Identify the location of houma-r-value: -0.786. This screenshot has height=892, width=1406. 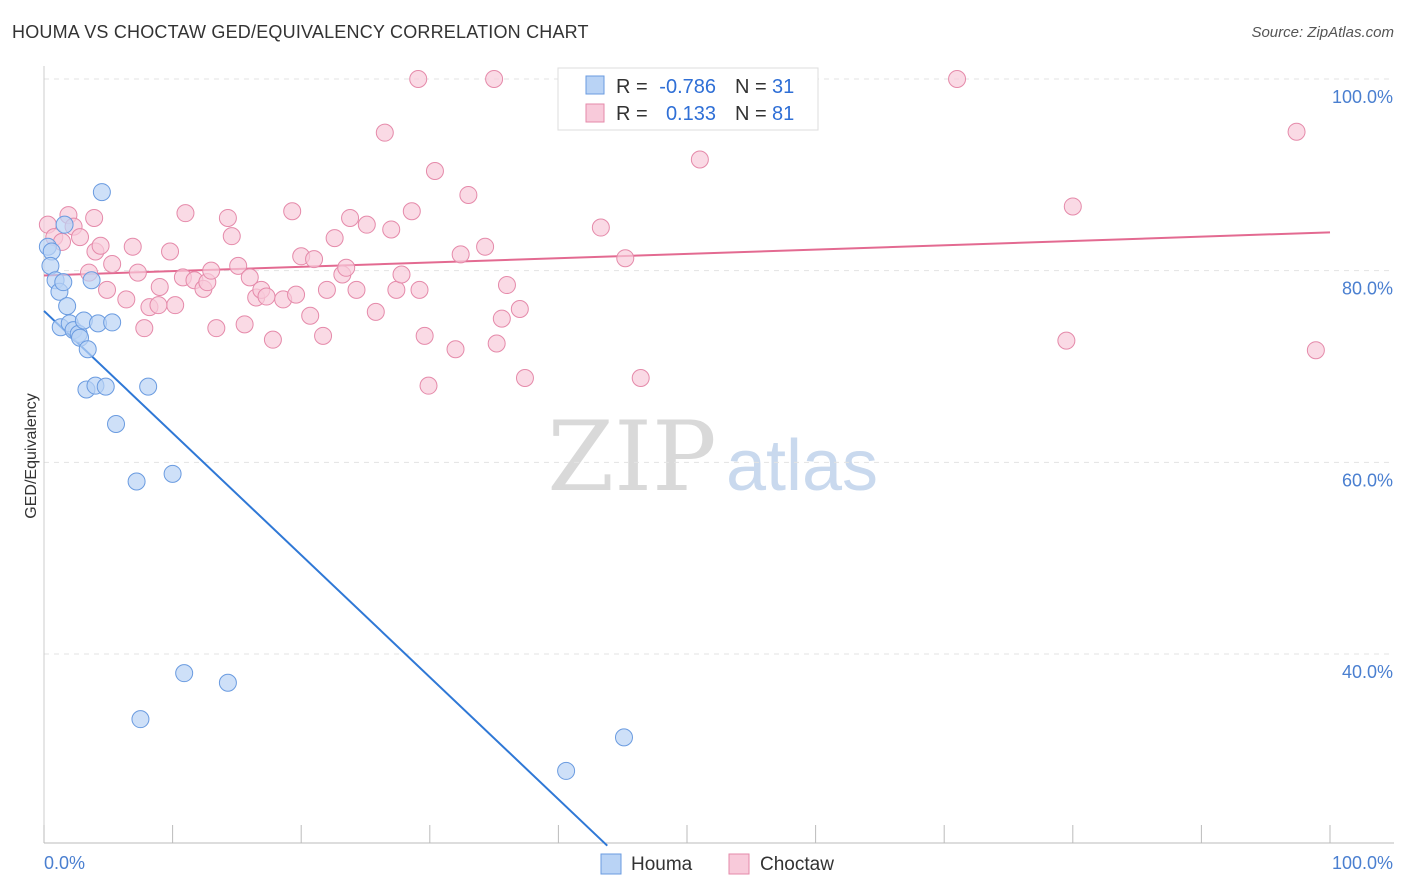
(687, 87).